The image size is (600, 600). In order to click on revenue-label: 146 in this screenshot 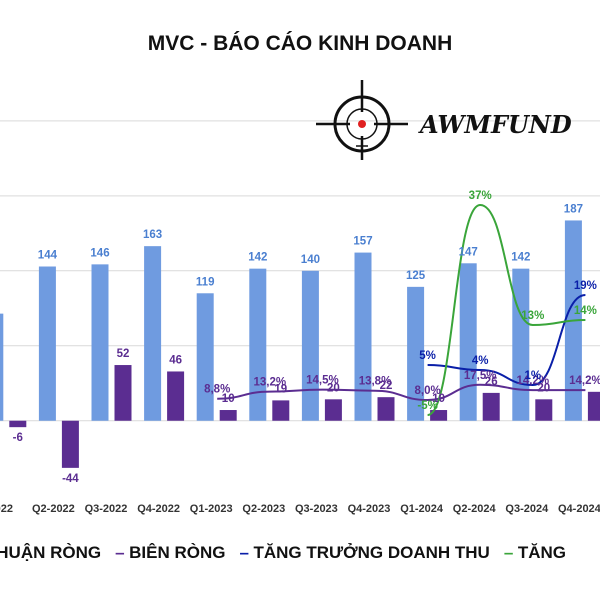, I will do `click(99, 253)`.